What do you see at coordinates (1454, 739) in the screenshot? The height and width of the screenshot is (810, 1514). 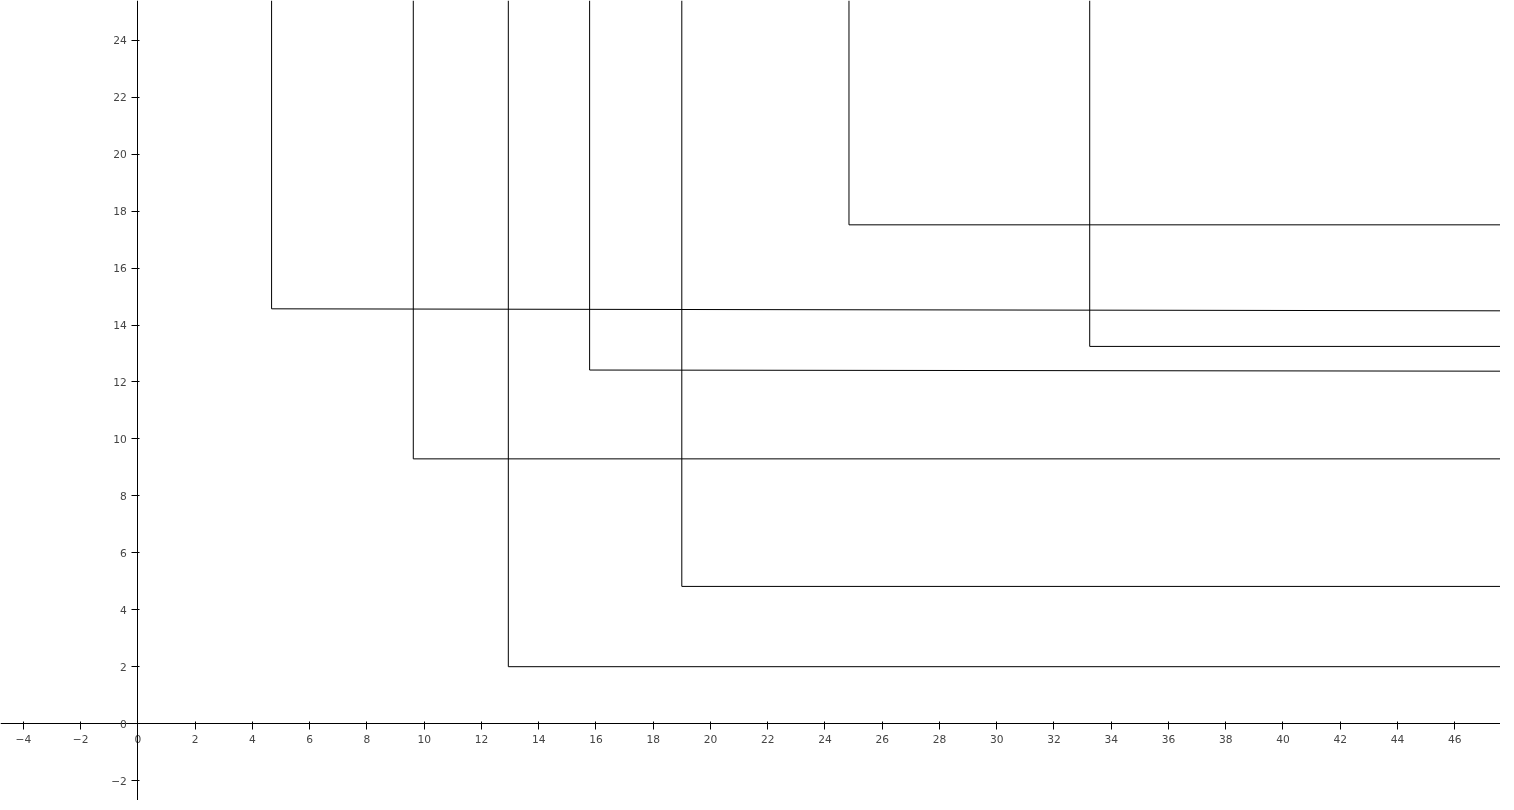 I see `x-tick-label: 46` at bounding box center [1454, 739].